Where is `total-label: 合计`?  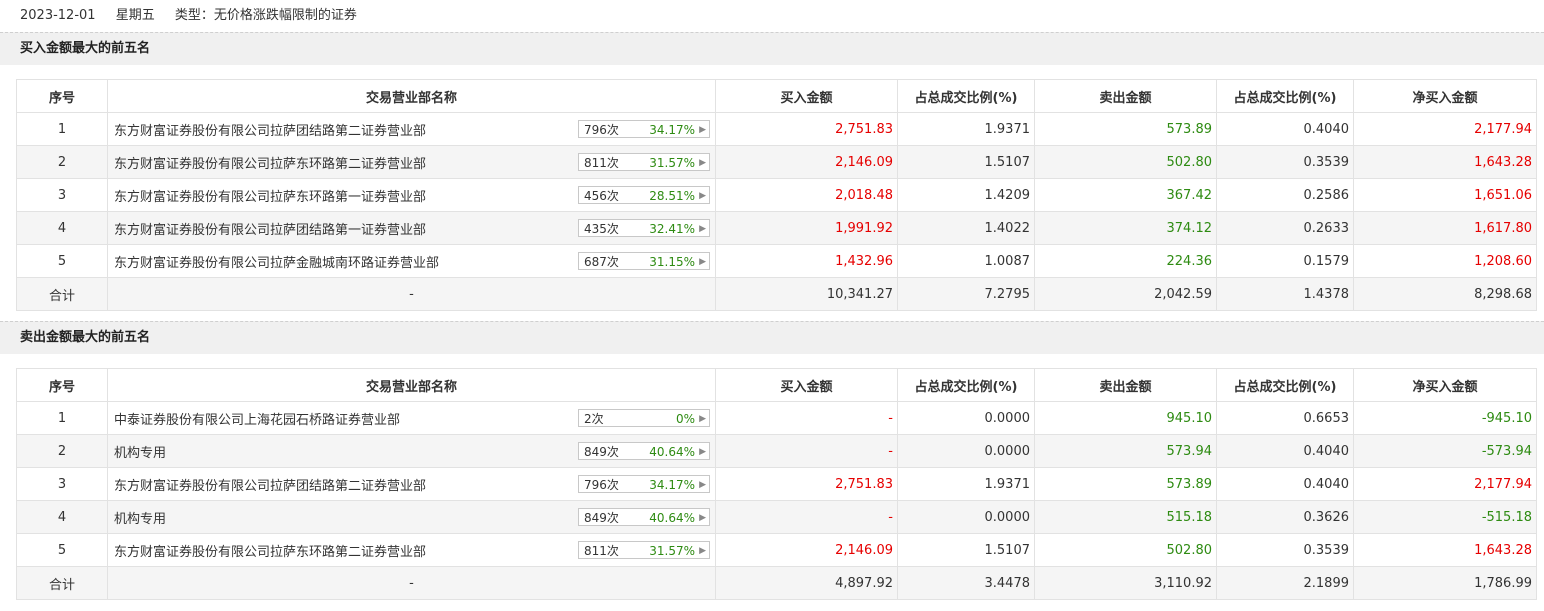
total-label: 合计 is located at coordinates (62, 294).